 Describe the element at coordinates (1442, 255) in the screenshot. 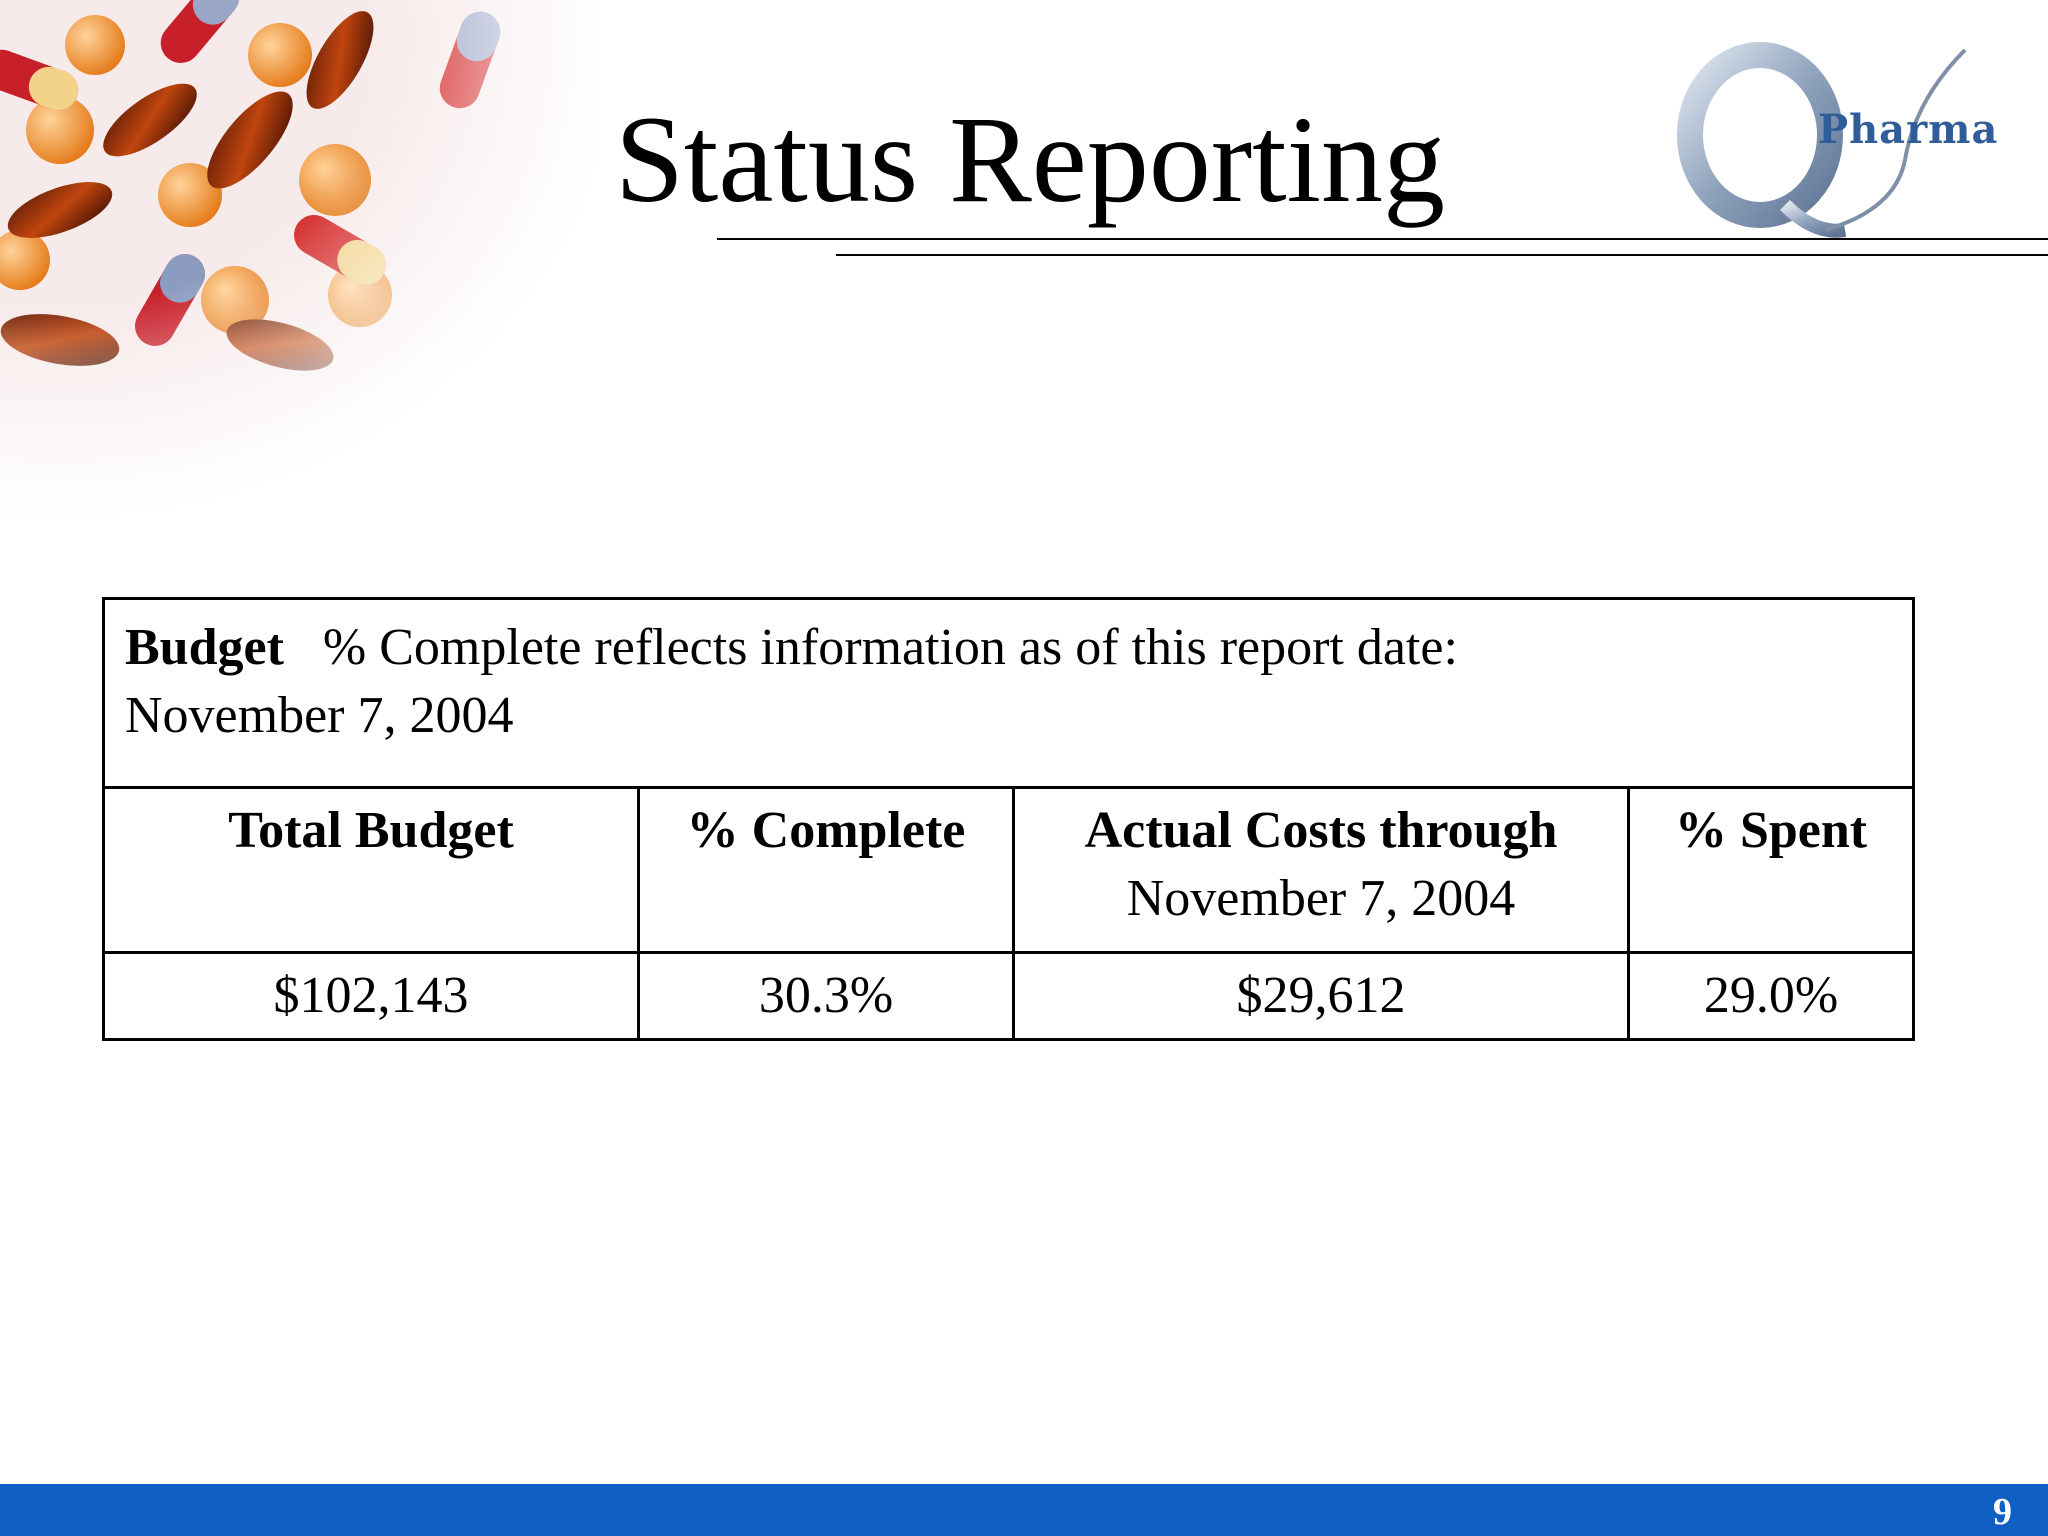

I see `title-divider-secondary` at that location.